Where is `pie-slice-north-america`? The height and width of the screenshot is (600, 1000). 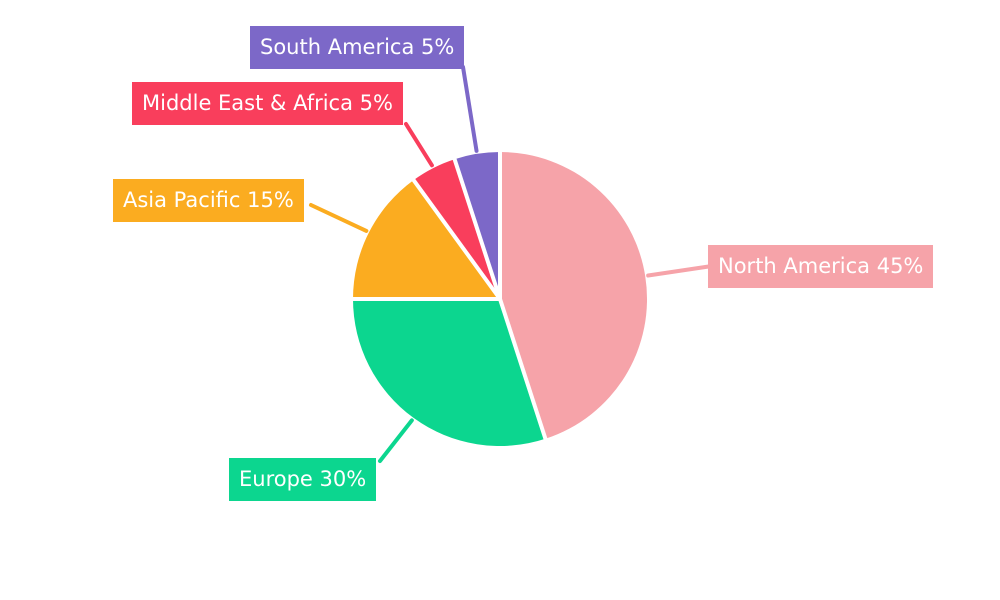 pie-slice-north-america is located at coordinates (574, 295).